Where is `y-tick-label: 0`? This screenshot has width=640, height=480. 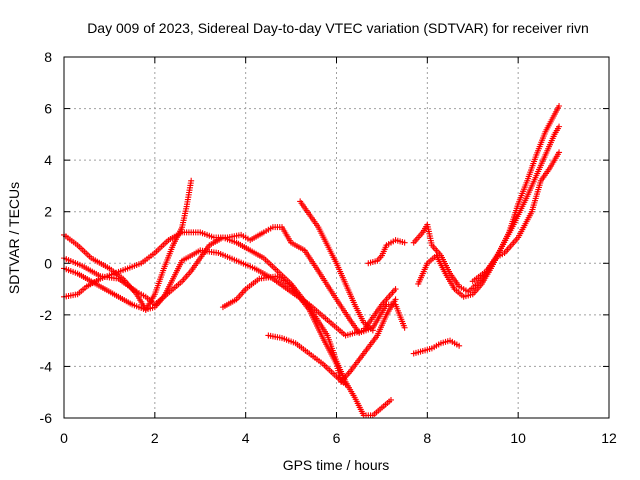
y-tick-label: 0 is located at coordinates (48, 263).